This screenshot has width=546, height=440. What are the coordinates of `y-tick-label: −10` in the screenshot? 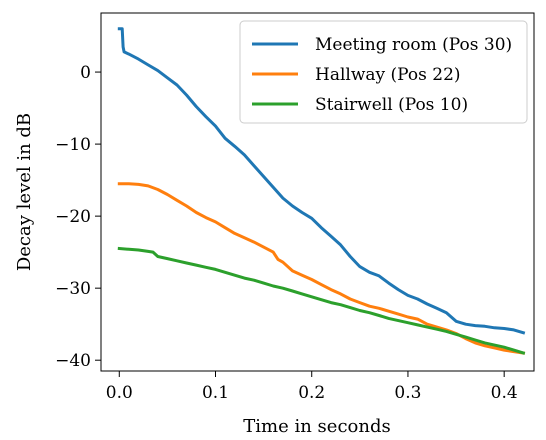 It's located at (73, 145).